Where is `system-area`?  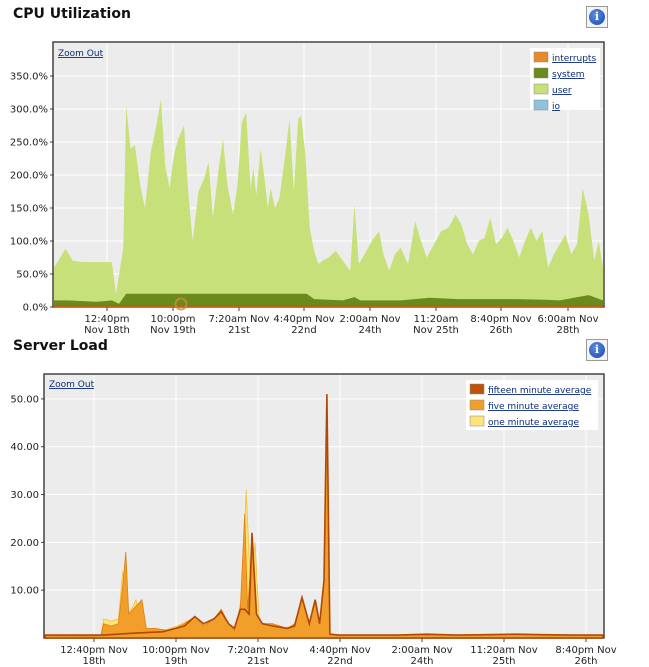 system-area is located at coordinates (328, 300).